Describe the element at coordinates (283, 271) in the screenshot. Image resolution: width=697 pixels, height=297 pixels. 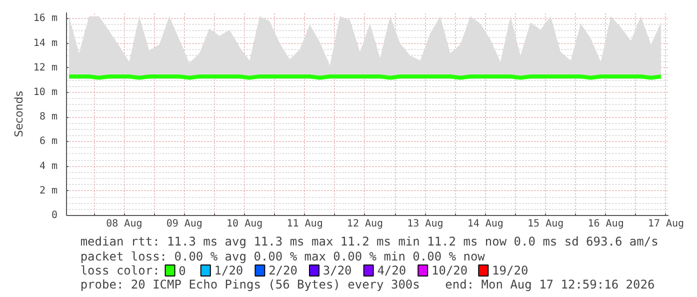
I see `legend-label: 2/20` at that location.